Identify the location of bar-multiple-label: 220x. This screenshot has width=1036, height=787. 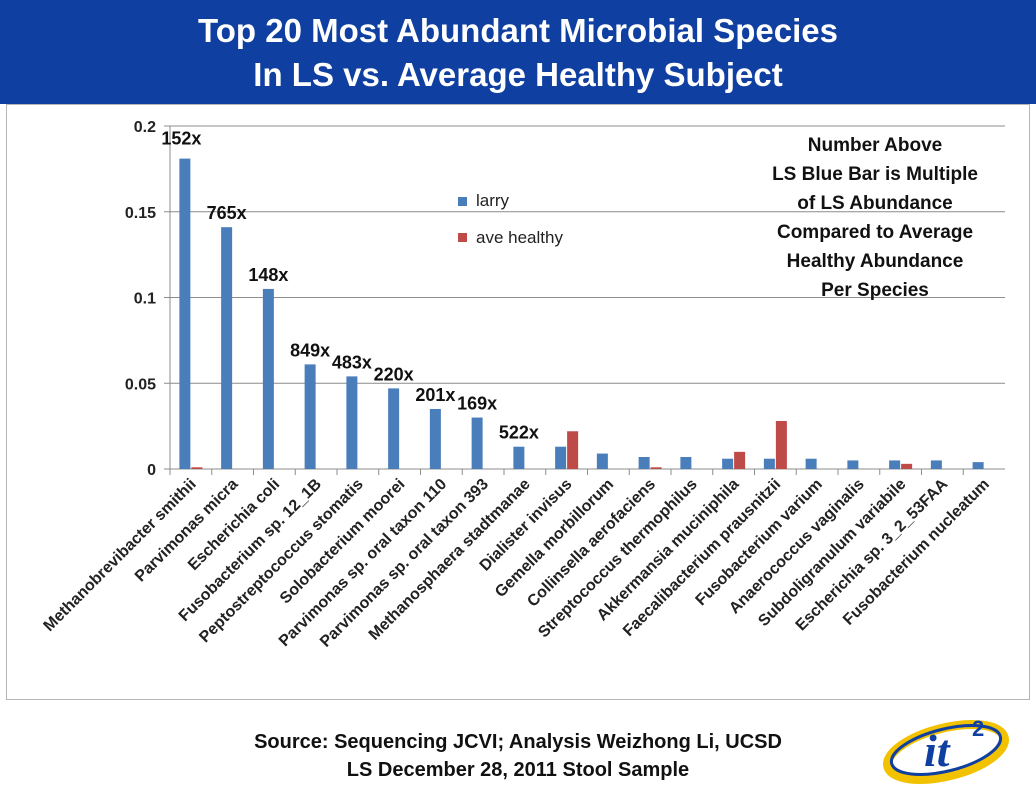
(394, 374).